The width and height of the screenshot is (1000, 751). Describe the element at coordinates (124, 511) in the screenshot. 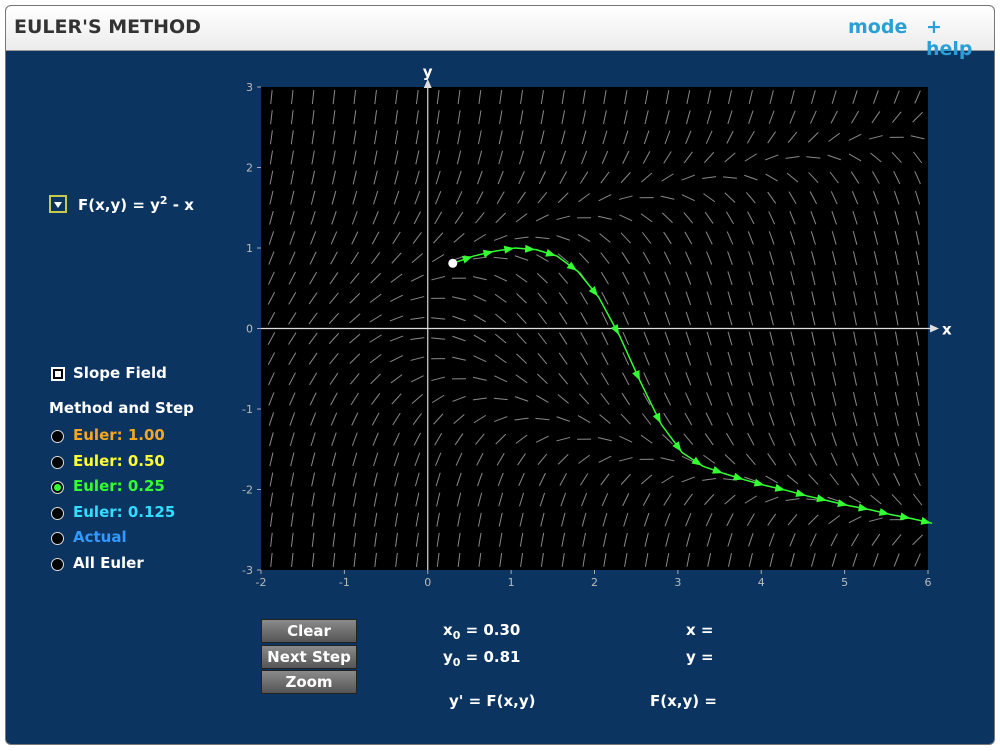

I see `method-label: Euler: 0.125` at that location.